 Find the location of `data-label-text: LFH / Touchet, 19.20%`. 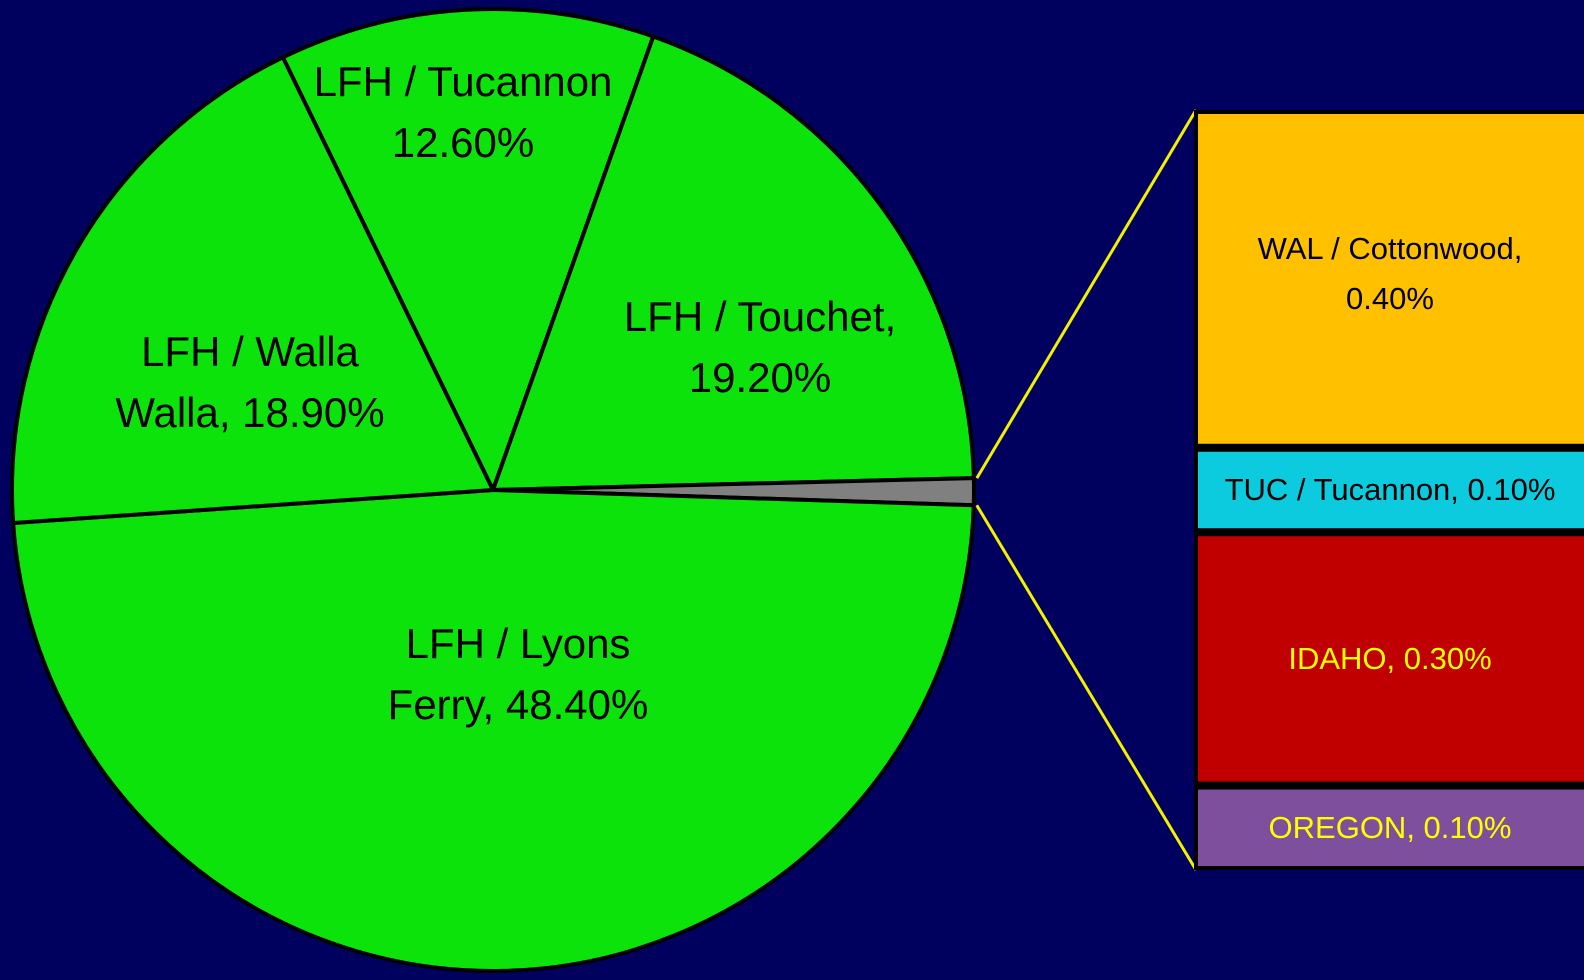

data-label-text: LFH / Touchet, 19.20% is located at coordinates (760, 347).